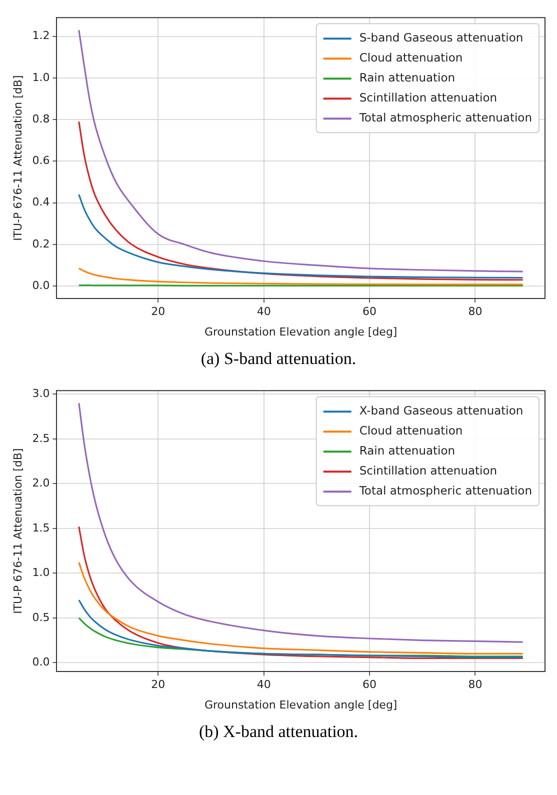 The height and width of the screenshot is (795, 557). I want to click on y-tick-label: 2.0, so click(41, 483).